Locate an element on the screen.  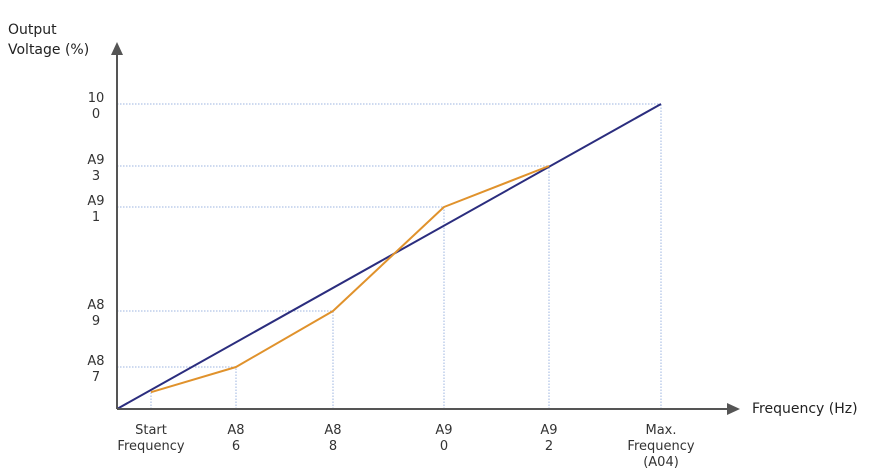
y-tick-label-3-line-1: A9 is located at coordinates (96, 201).